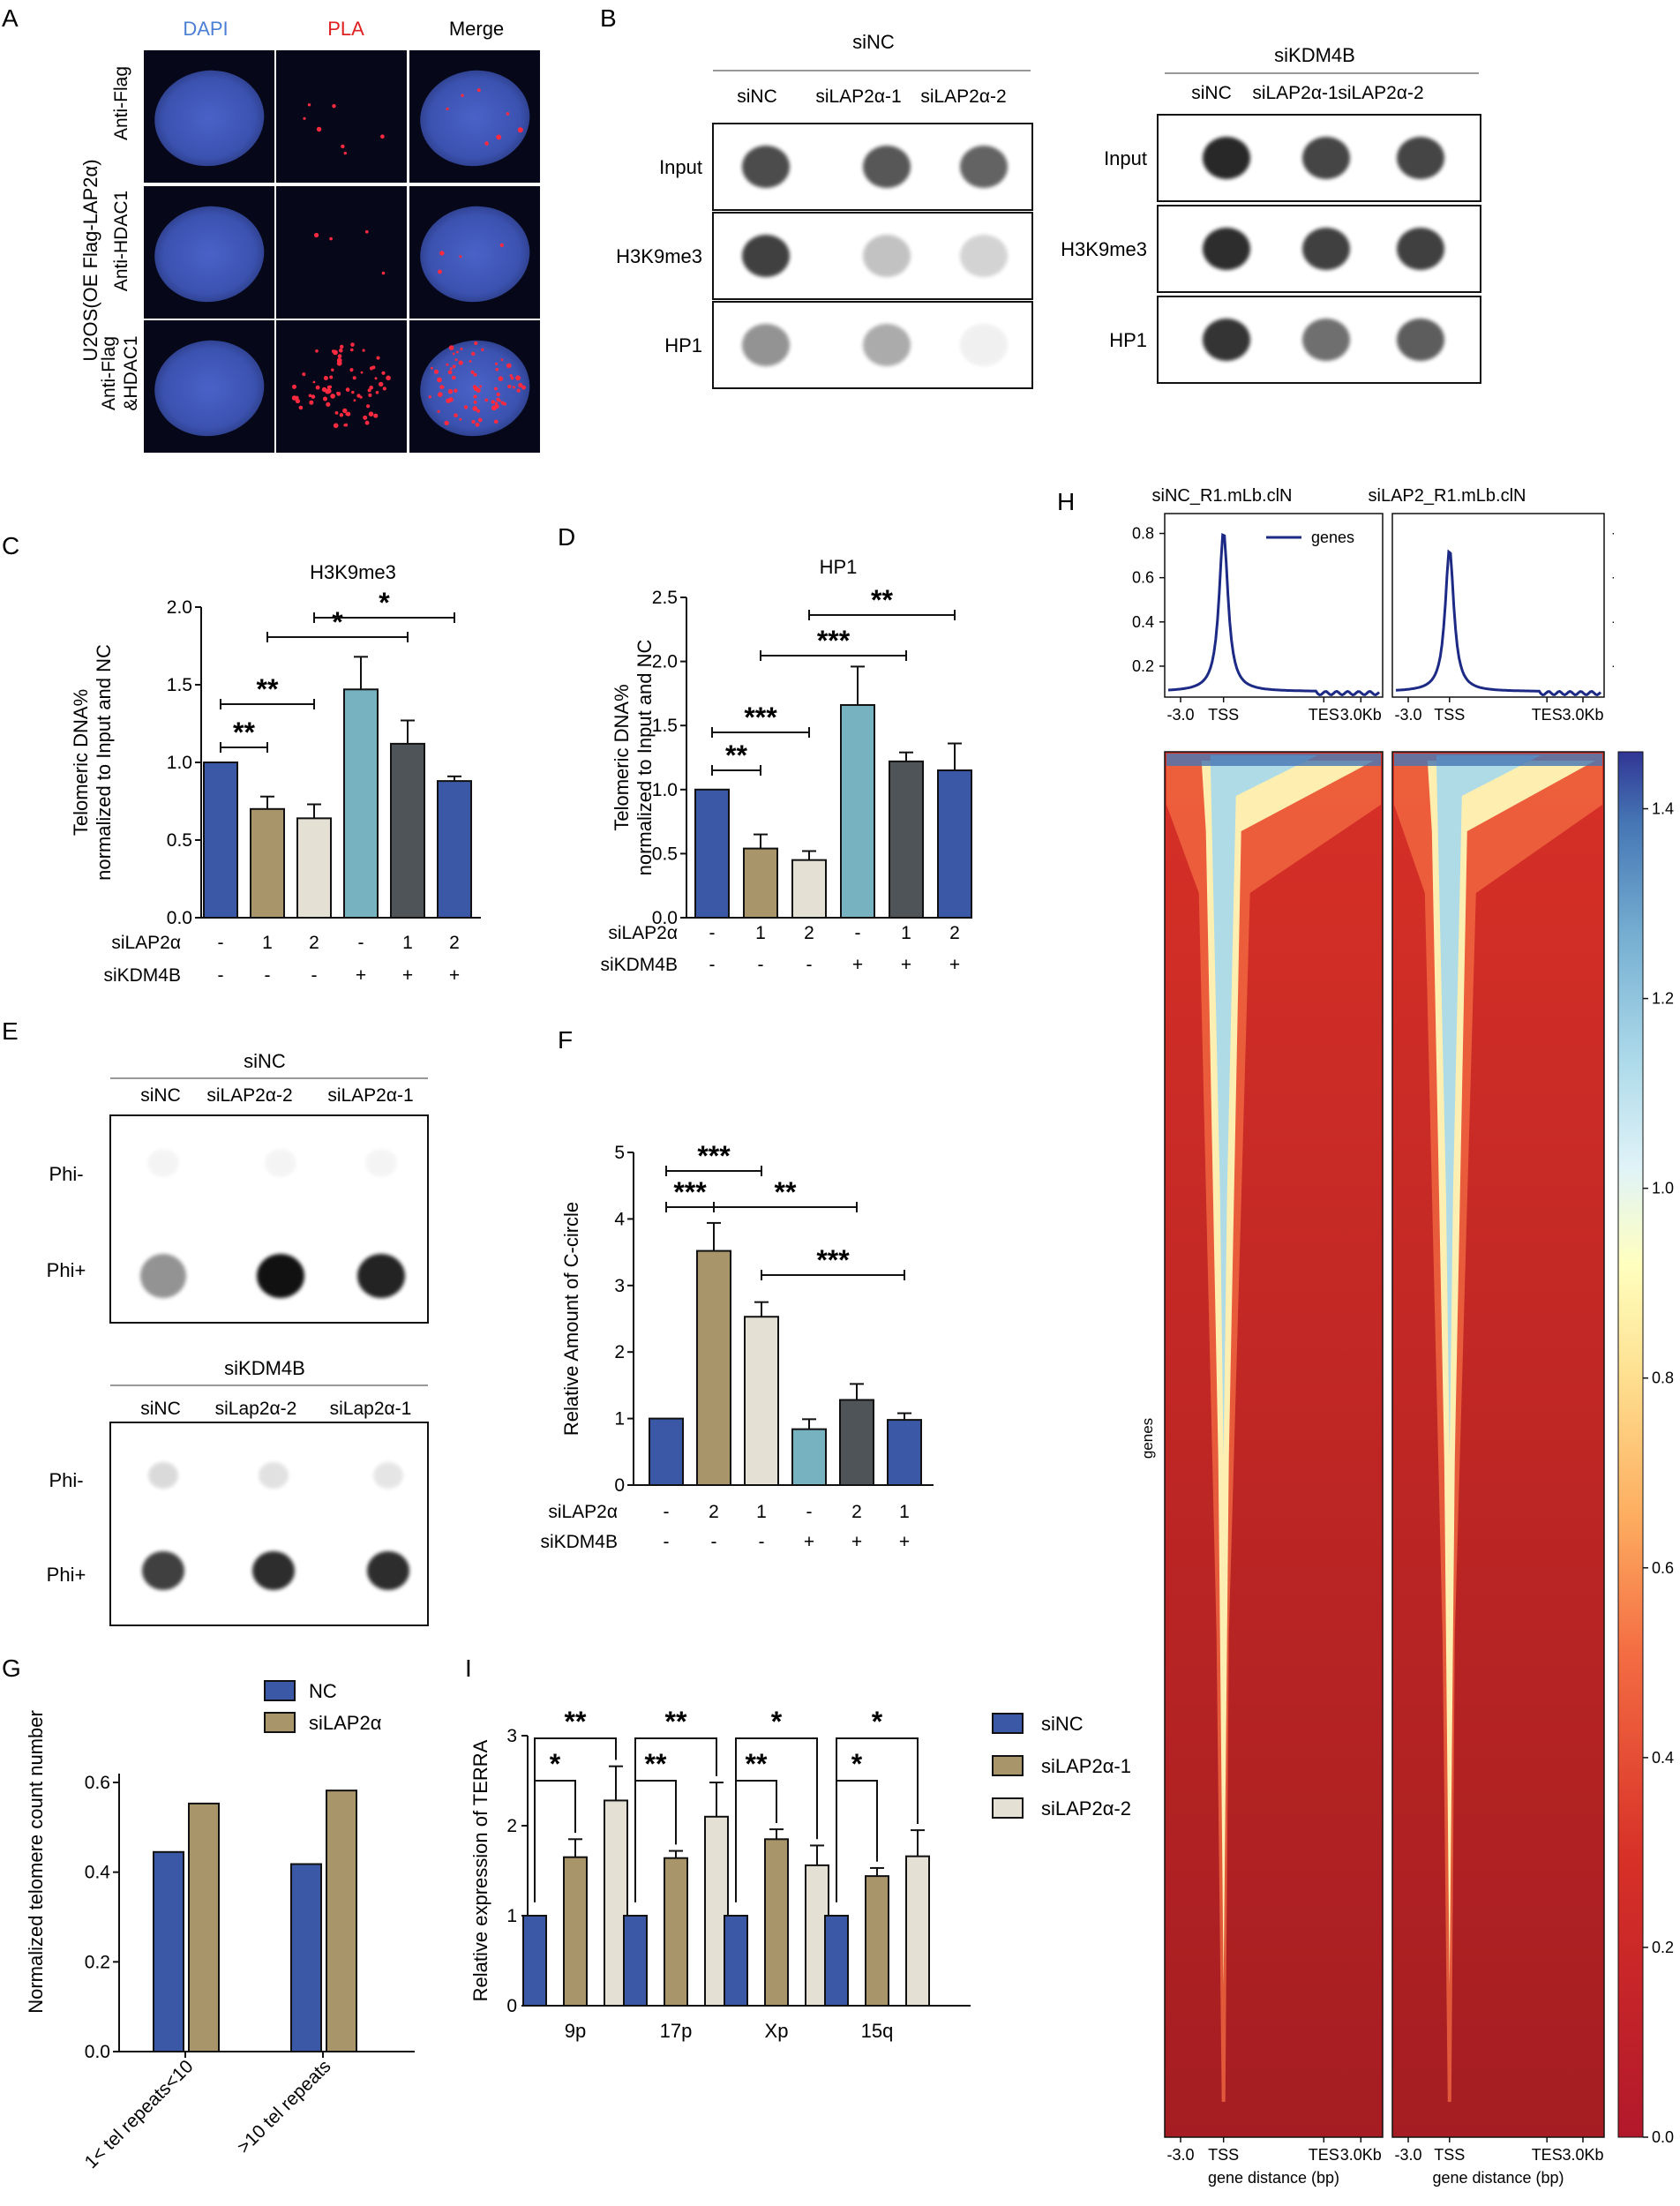 Image resolution: width=1680 pixels, height=2206 pixels. I want to click on e-row-label: Phi+, so click(66, 1270).